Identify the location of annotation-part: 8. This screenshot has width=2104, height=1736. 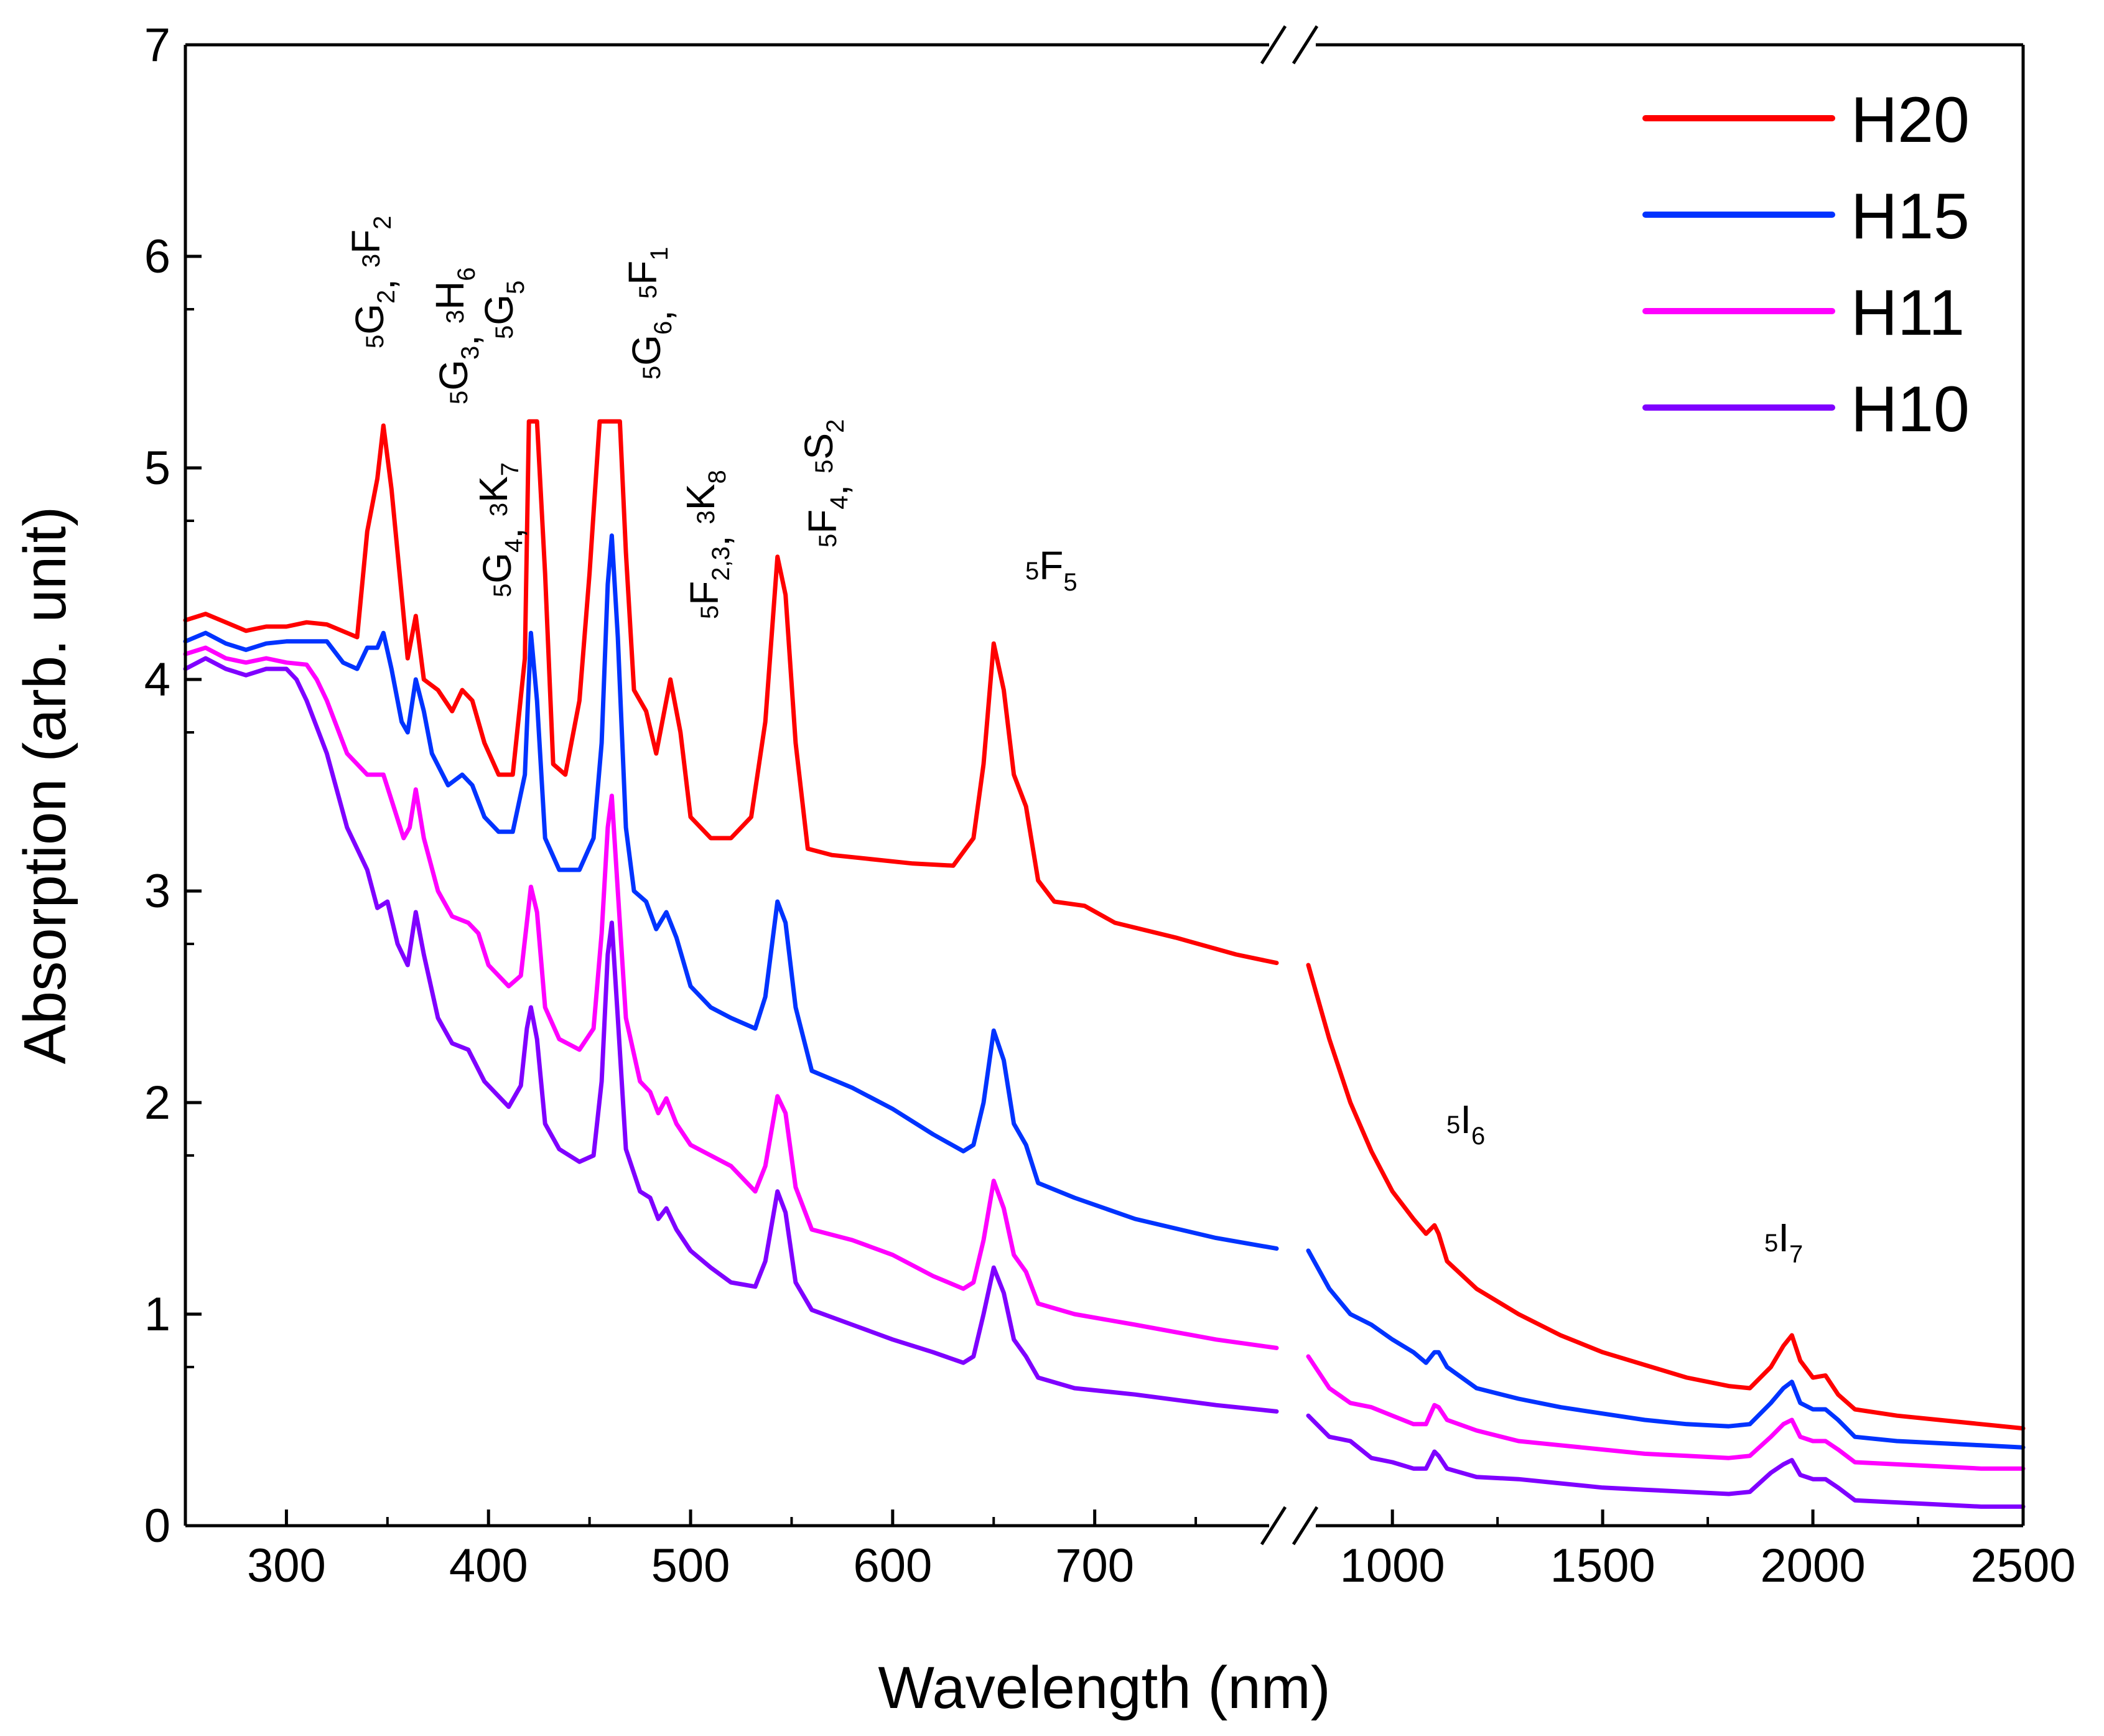
(717, 476).